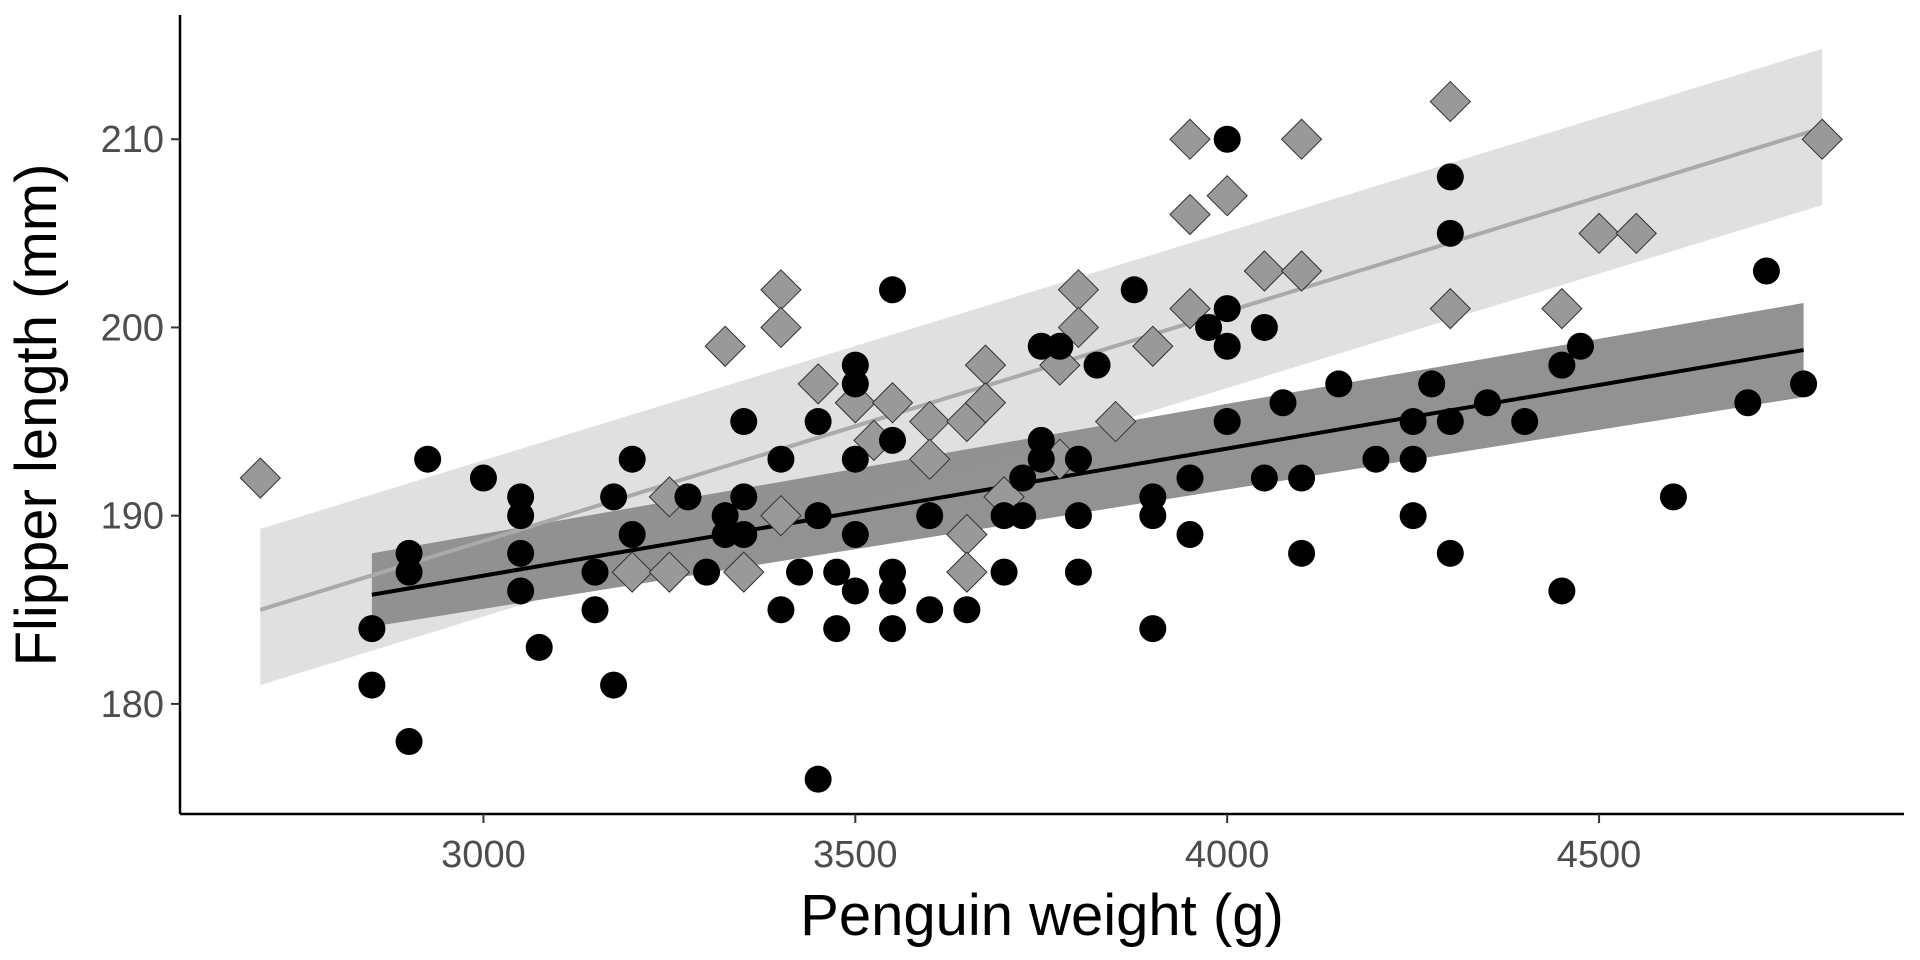 The width and height of the screenshot is (1920, 960). I want to click on y-tick-label: 200, so click(132, 328).